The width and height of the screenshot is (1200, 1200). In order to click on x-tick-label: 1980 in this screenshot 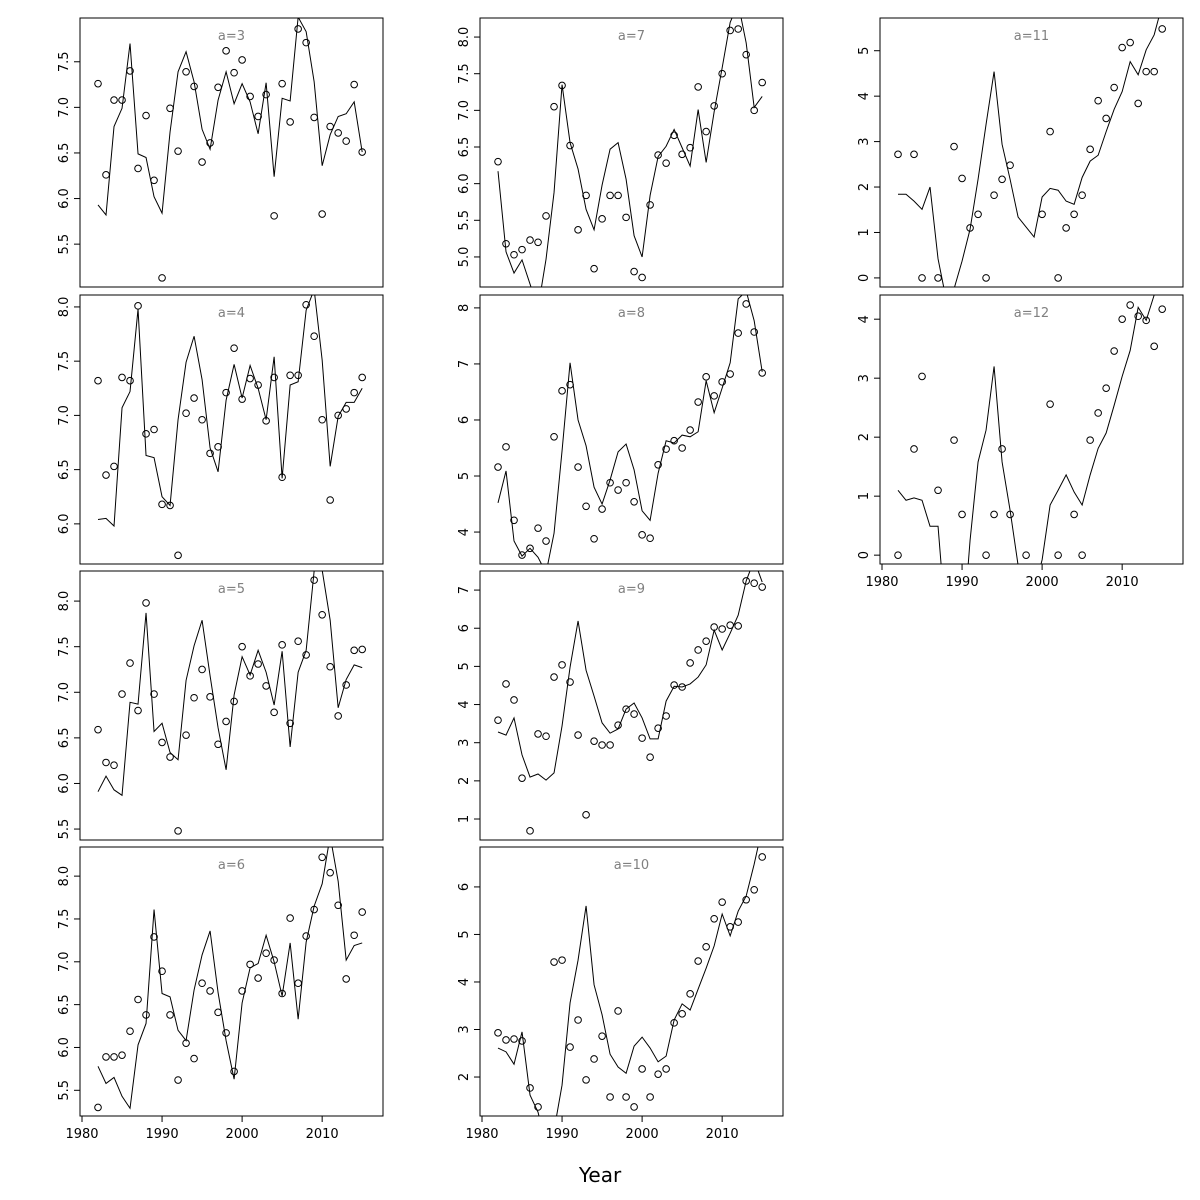, I will do `click(481, 1134)`.